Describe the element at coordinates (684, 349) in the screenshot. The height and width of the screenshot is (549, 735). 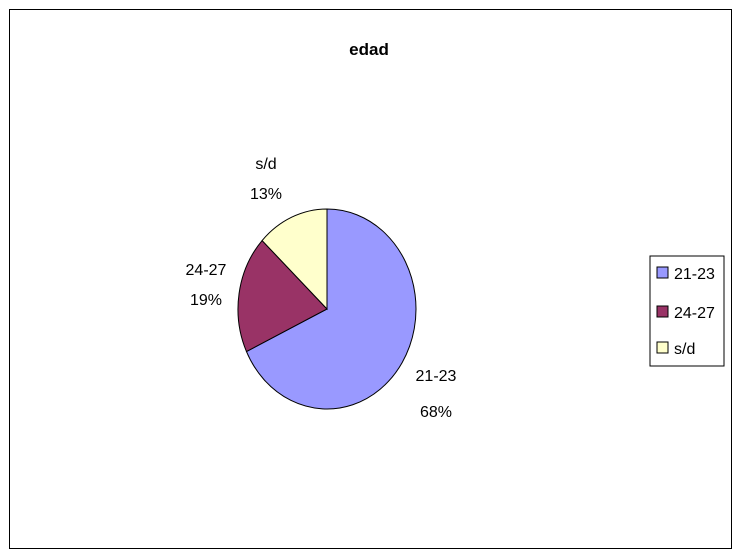
I see `legend-label-sd: s/d` at that location.